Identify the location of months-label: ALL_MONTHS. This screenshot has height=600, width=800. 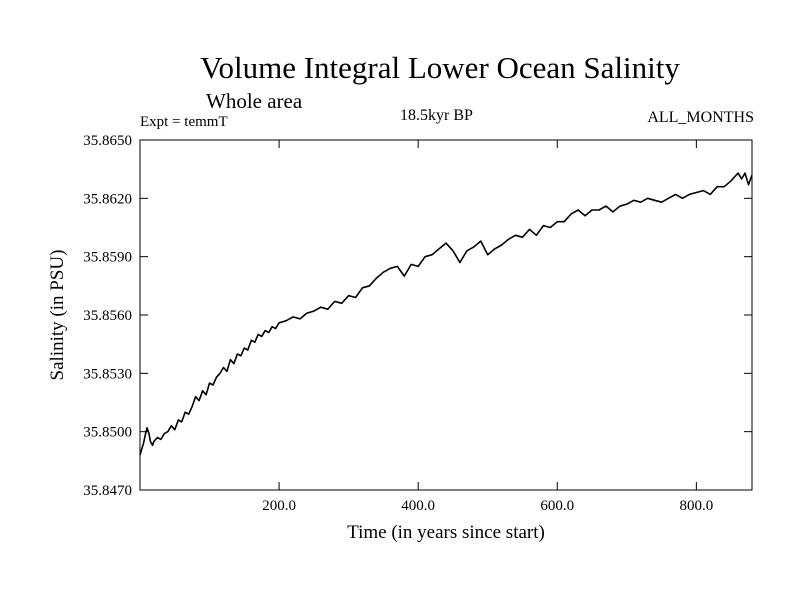
(700, 117).